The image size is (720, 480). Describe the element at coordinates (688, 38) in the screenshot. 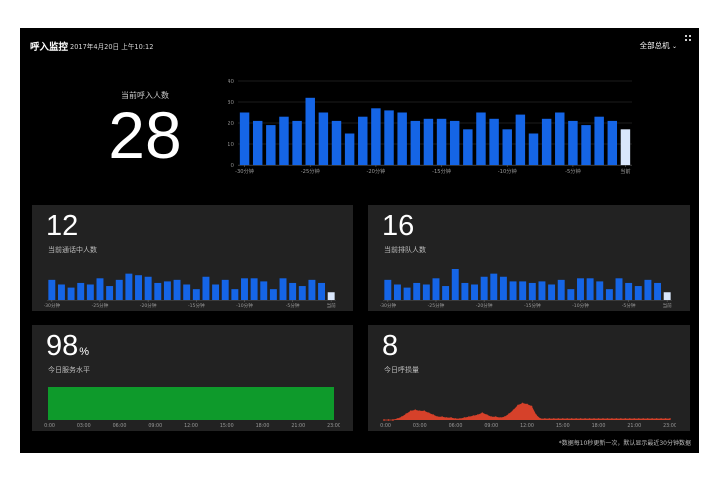

I see `grid-menu-icon` at that location.